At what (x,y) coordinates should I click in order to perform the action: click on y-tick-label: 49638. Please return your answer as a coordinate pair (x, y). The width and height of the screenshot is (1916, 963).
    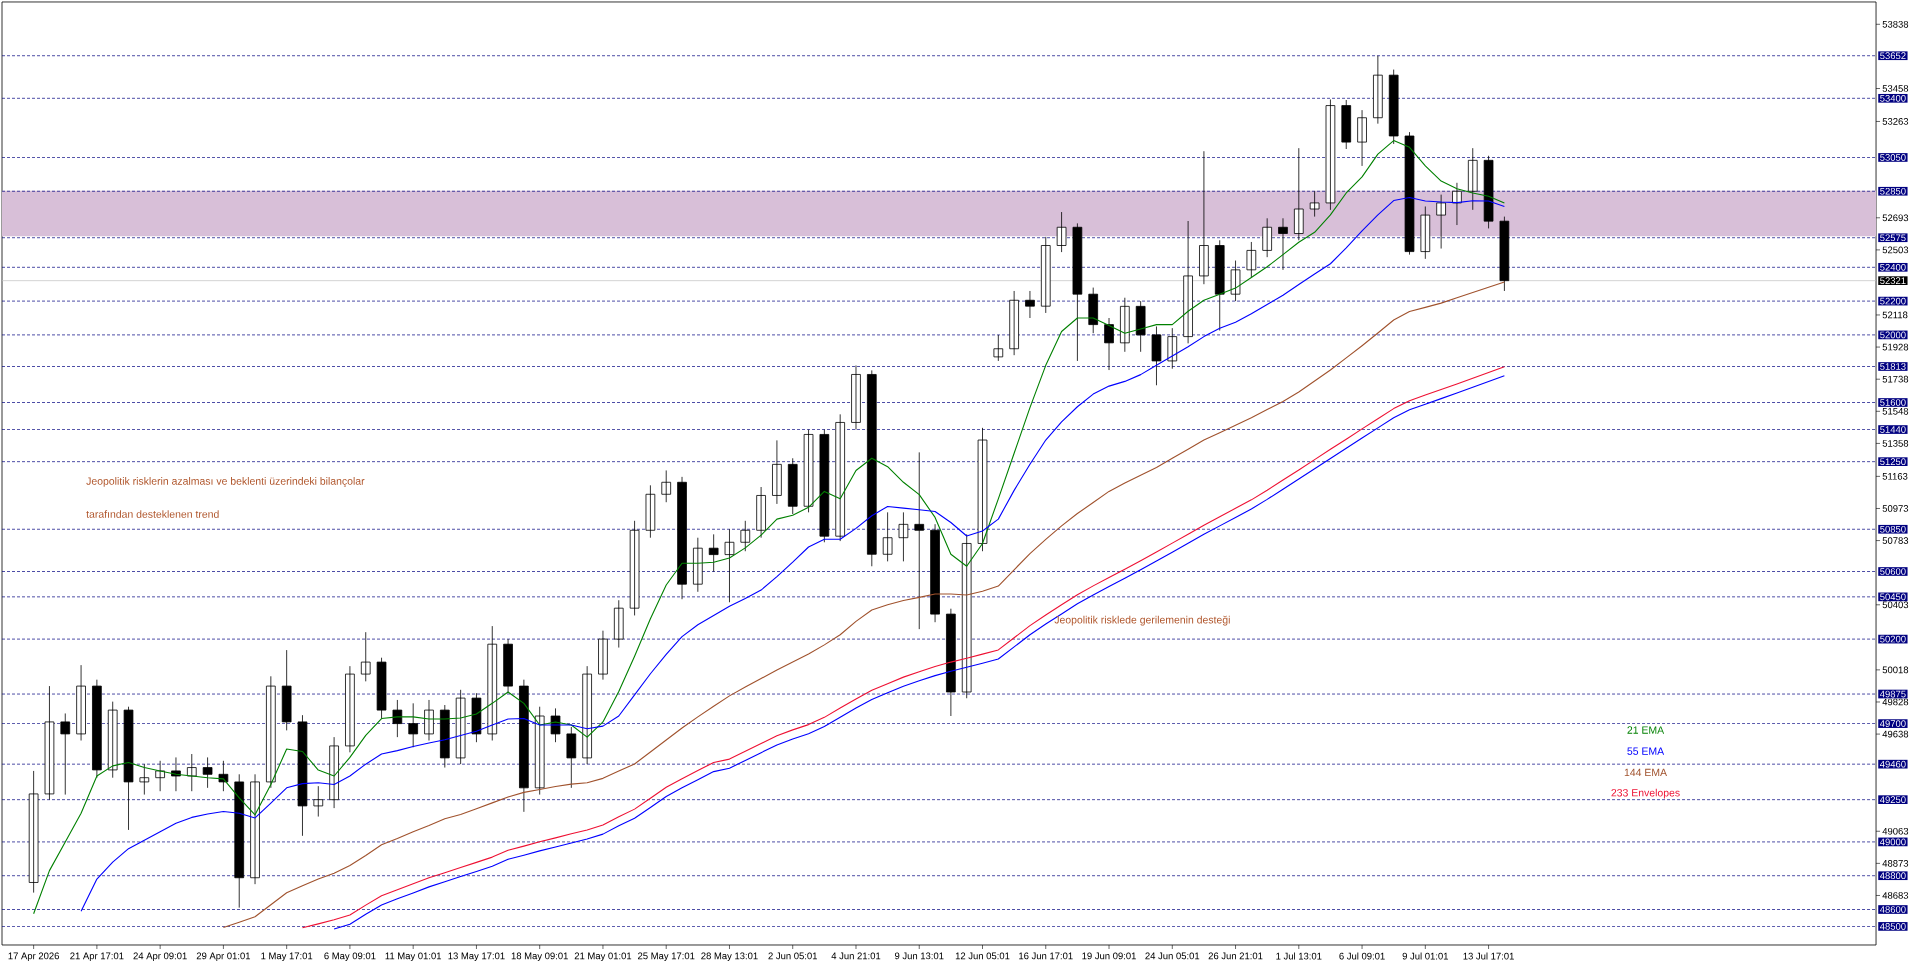
    Looking at the image, I should click on (1895, 734).